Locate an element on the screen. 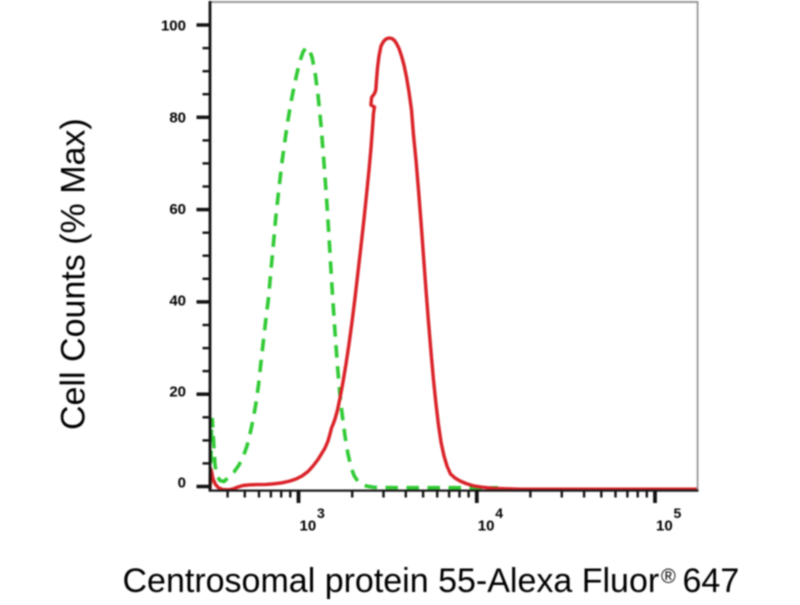 This screenshot has width=800, height=605. svg-text: 60 is located at coordinates (177, 209).